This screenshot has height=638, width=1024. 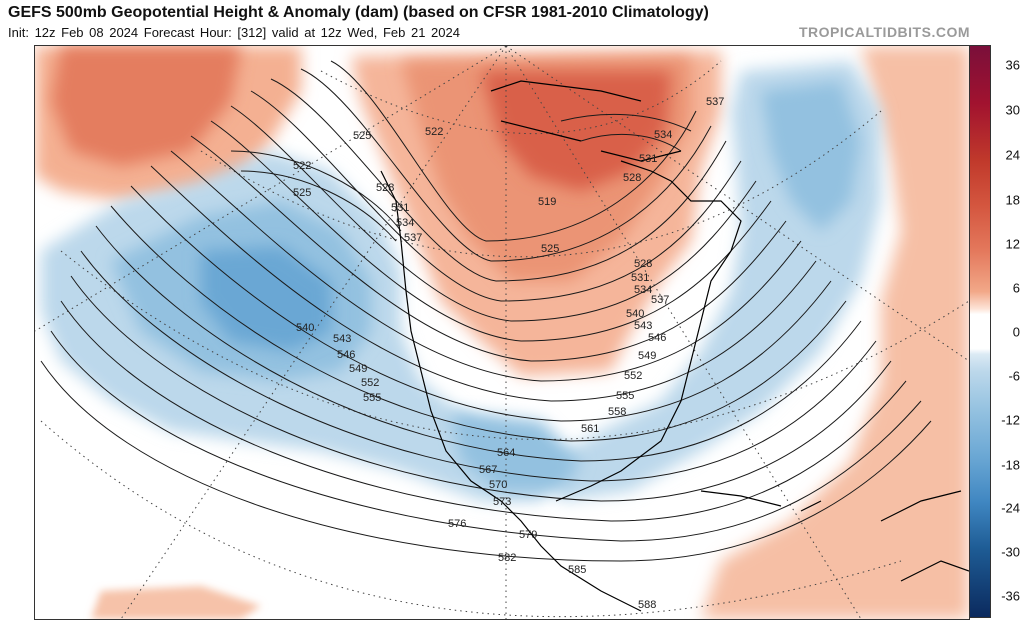 What do you see at coordinates (502, 502) in the screenshot?
I see `contour-label: 573` at bounding box center [502, 502].